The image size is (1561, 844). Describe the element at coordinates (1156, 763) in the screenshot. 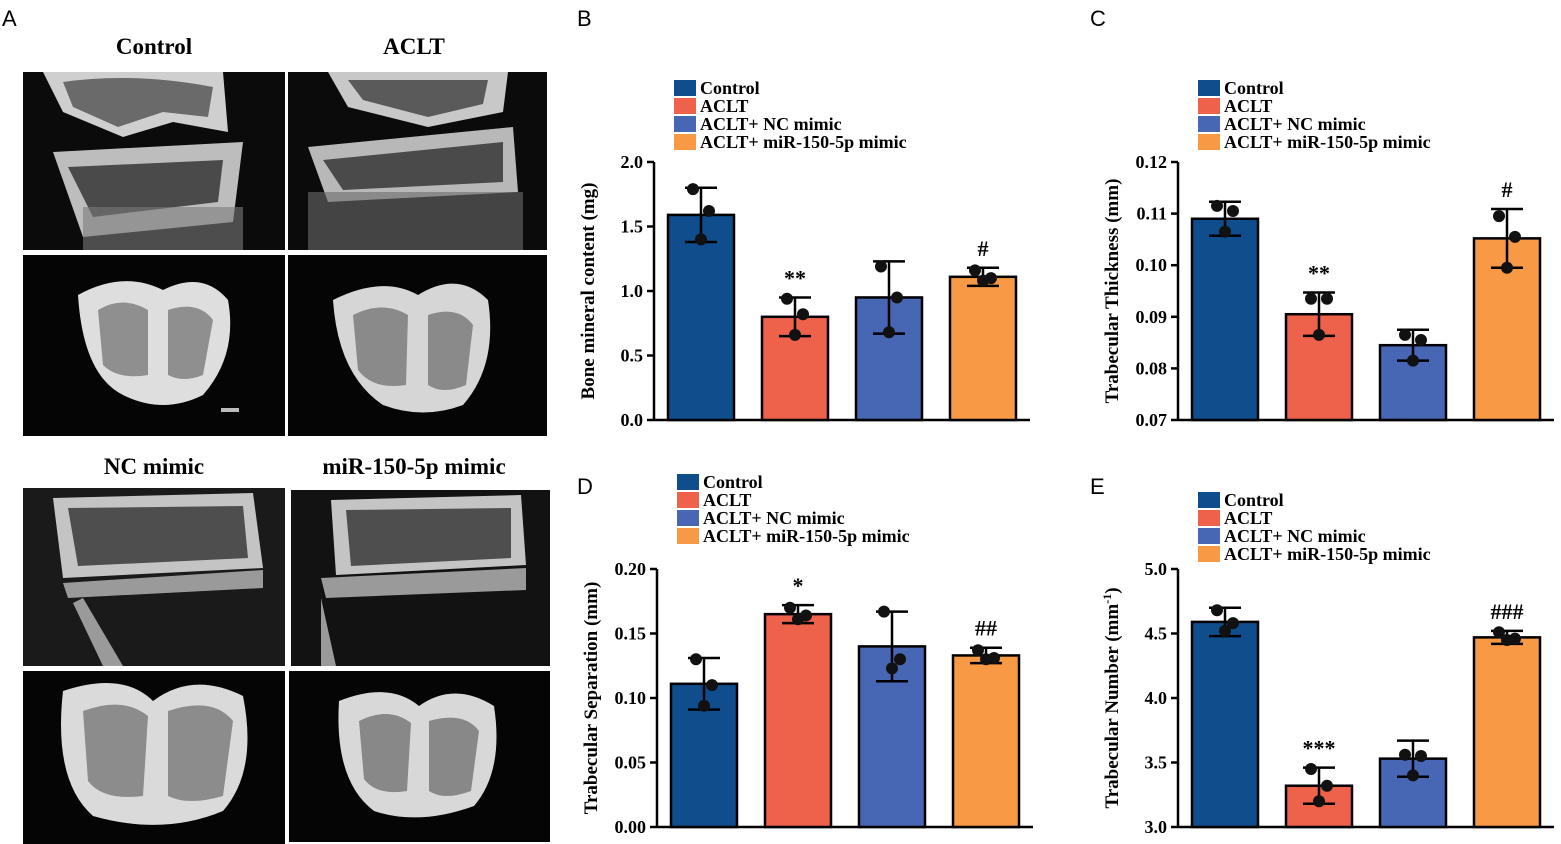

I see `y-tick-label-e-1: 3.5` at that location.